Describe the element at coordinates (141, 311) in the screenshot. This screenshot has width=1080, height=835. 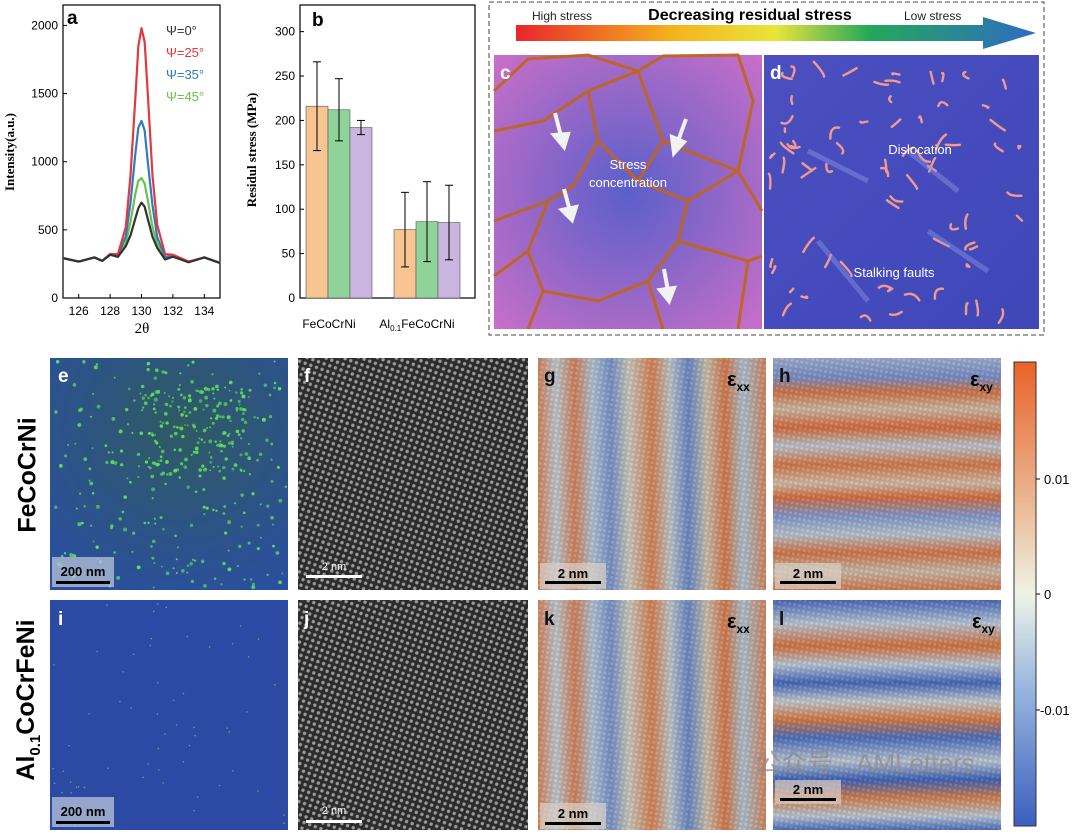
I see `xrd-x-tick: 130` at that location.